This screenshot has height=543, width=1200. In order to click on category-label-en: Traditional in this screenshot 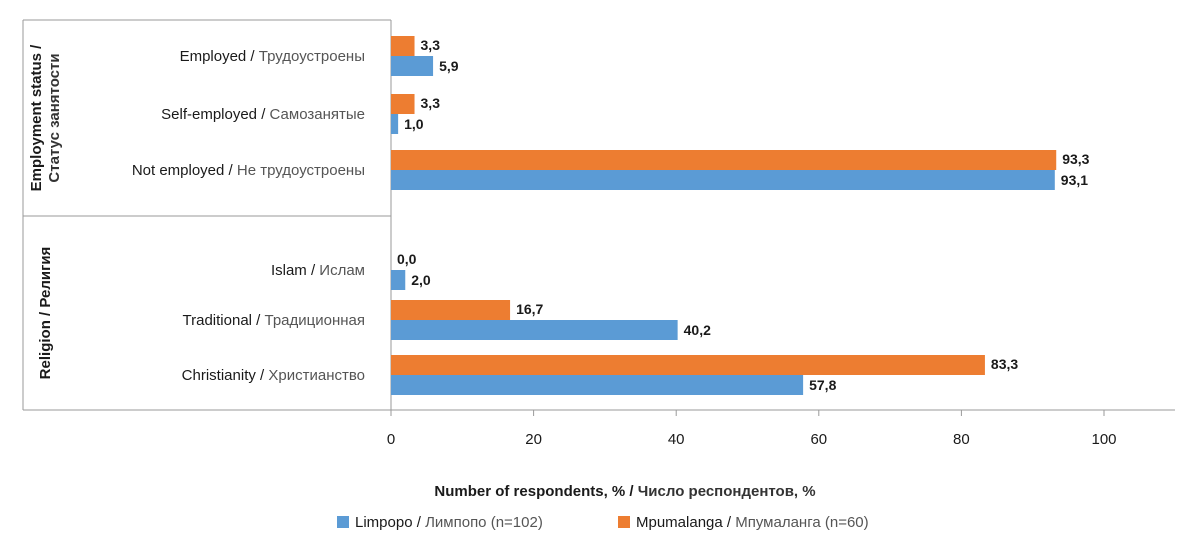, I will do `click(217, 320)`.